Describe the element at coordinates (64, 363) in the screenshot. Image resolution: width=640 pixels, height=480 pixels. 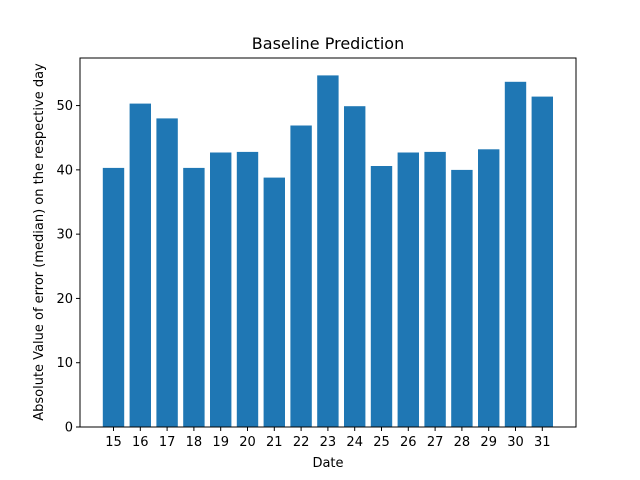
I see `y-tick-label: 10` at that location.